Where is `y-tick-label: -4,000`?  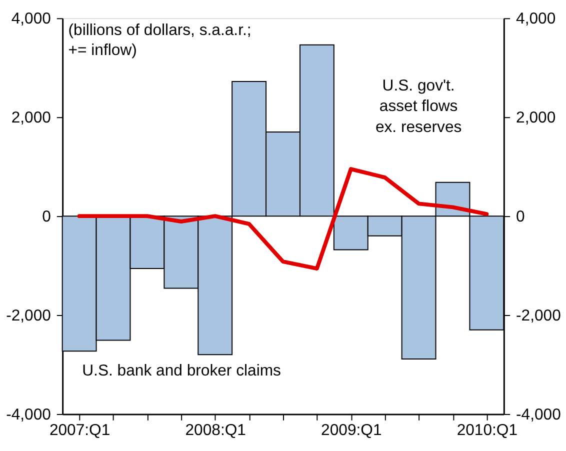
y-tick-label: -4,000 is located at coordinates (29, 415).